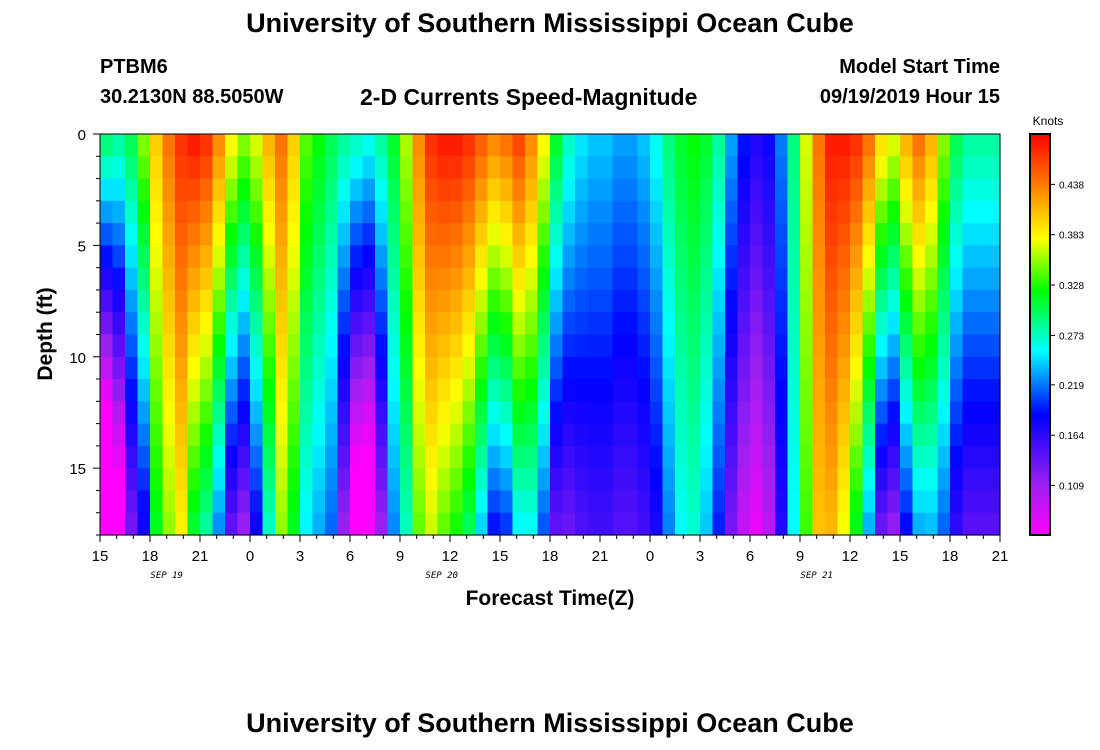 Image resolution: width=1100 pixels, height=750 pixels. Describe the element at coordinates (192, 97) in the screenshot. I see `station-coords: 30.2130N 88.5050W` at that location.